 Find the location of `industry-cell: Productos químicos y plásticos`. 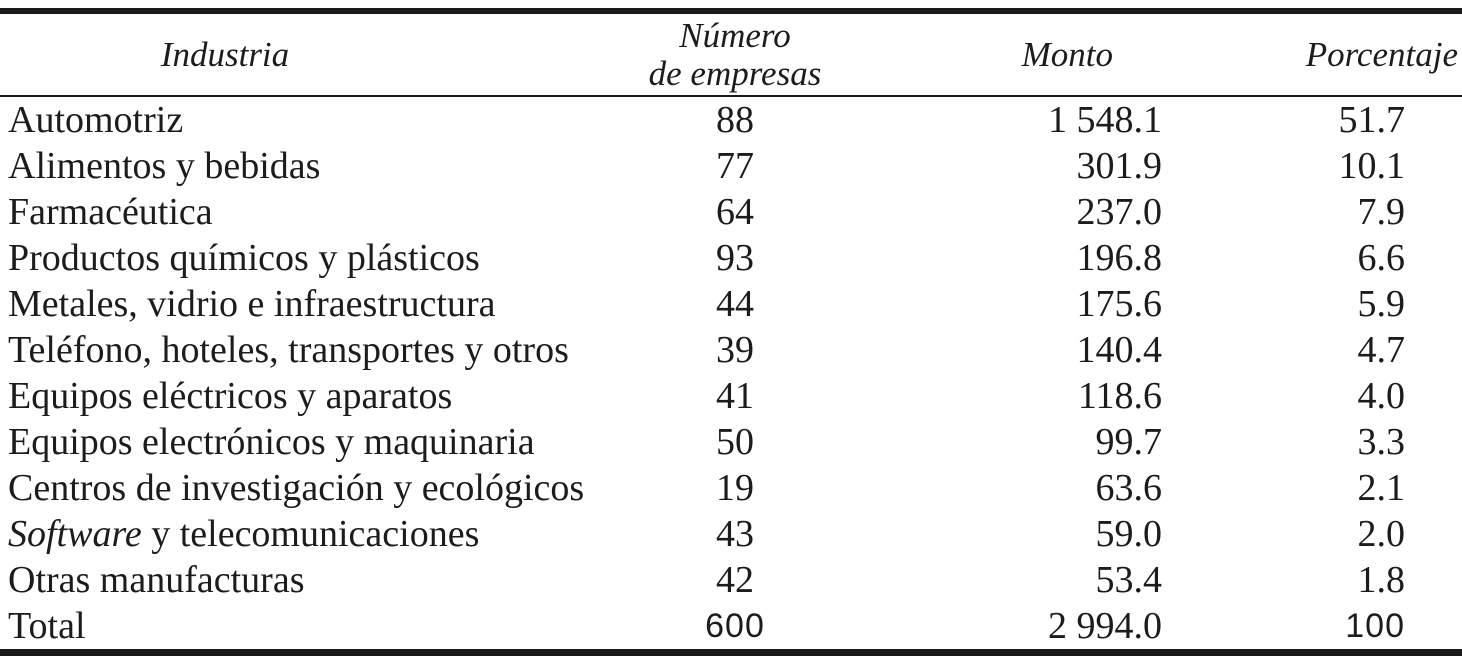

industry-cell: Productos químicos y plásticos is located at coordinates (244, 258).